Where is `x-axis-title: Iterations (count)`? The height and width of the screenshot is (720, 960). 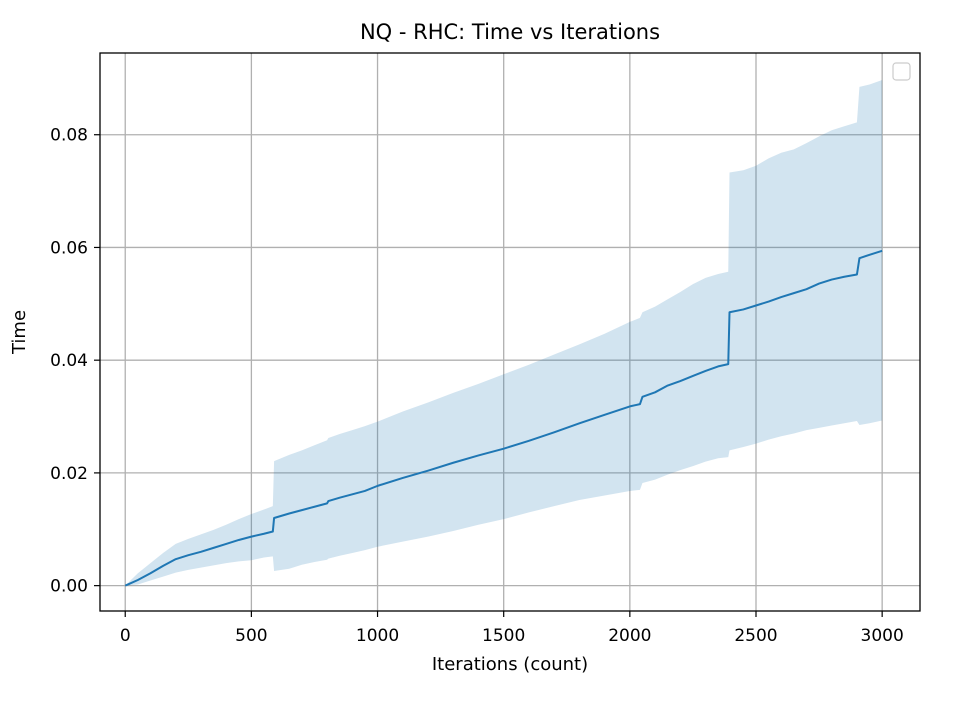 x-axis-title: Iterations (count) is located at coordinates (510, 664).